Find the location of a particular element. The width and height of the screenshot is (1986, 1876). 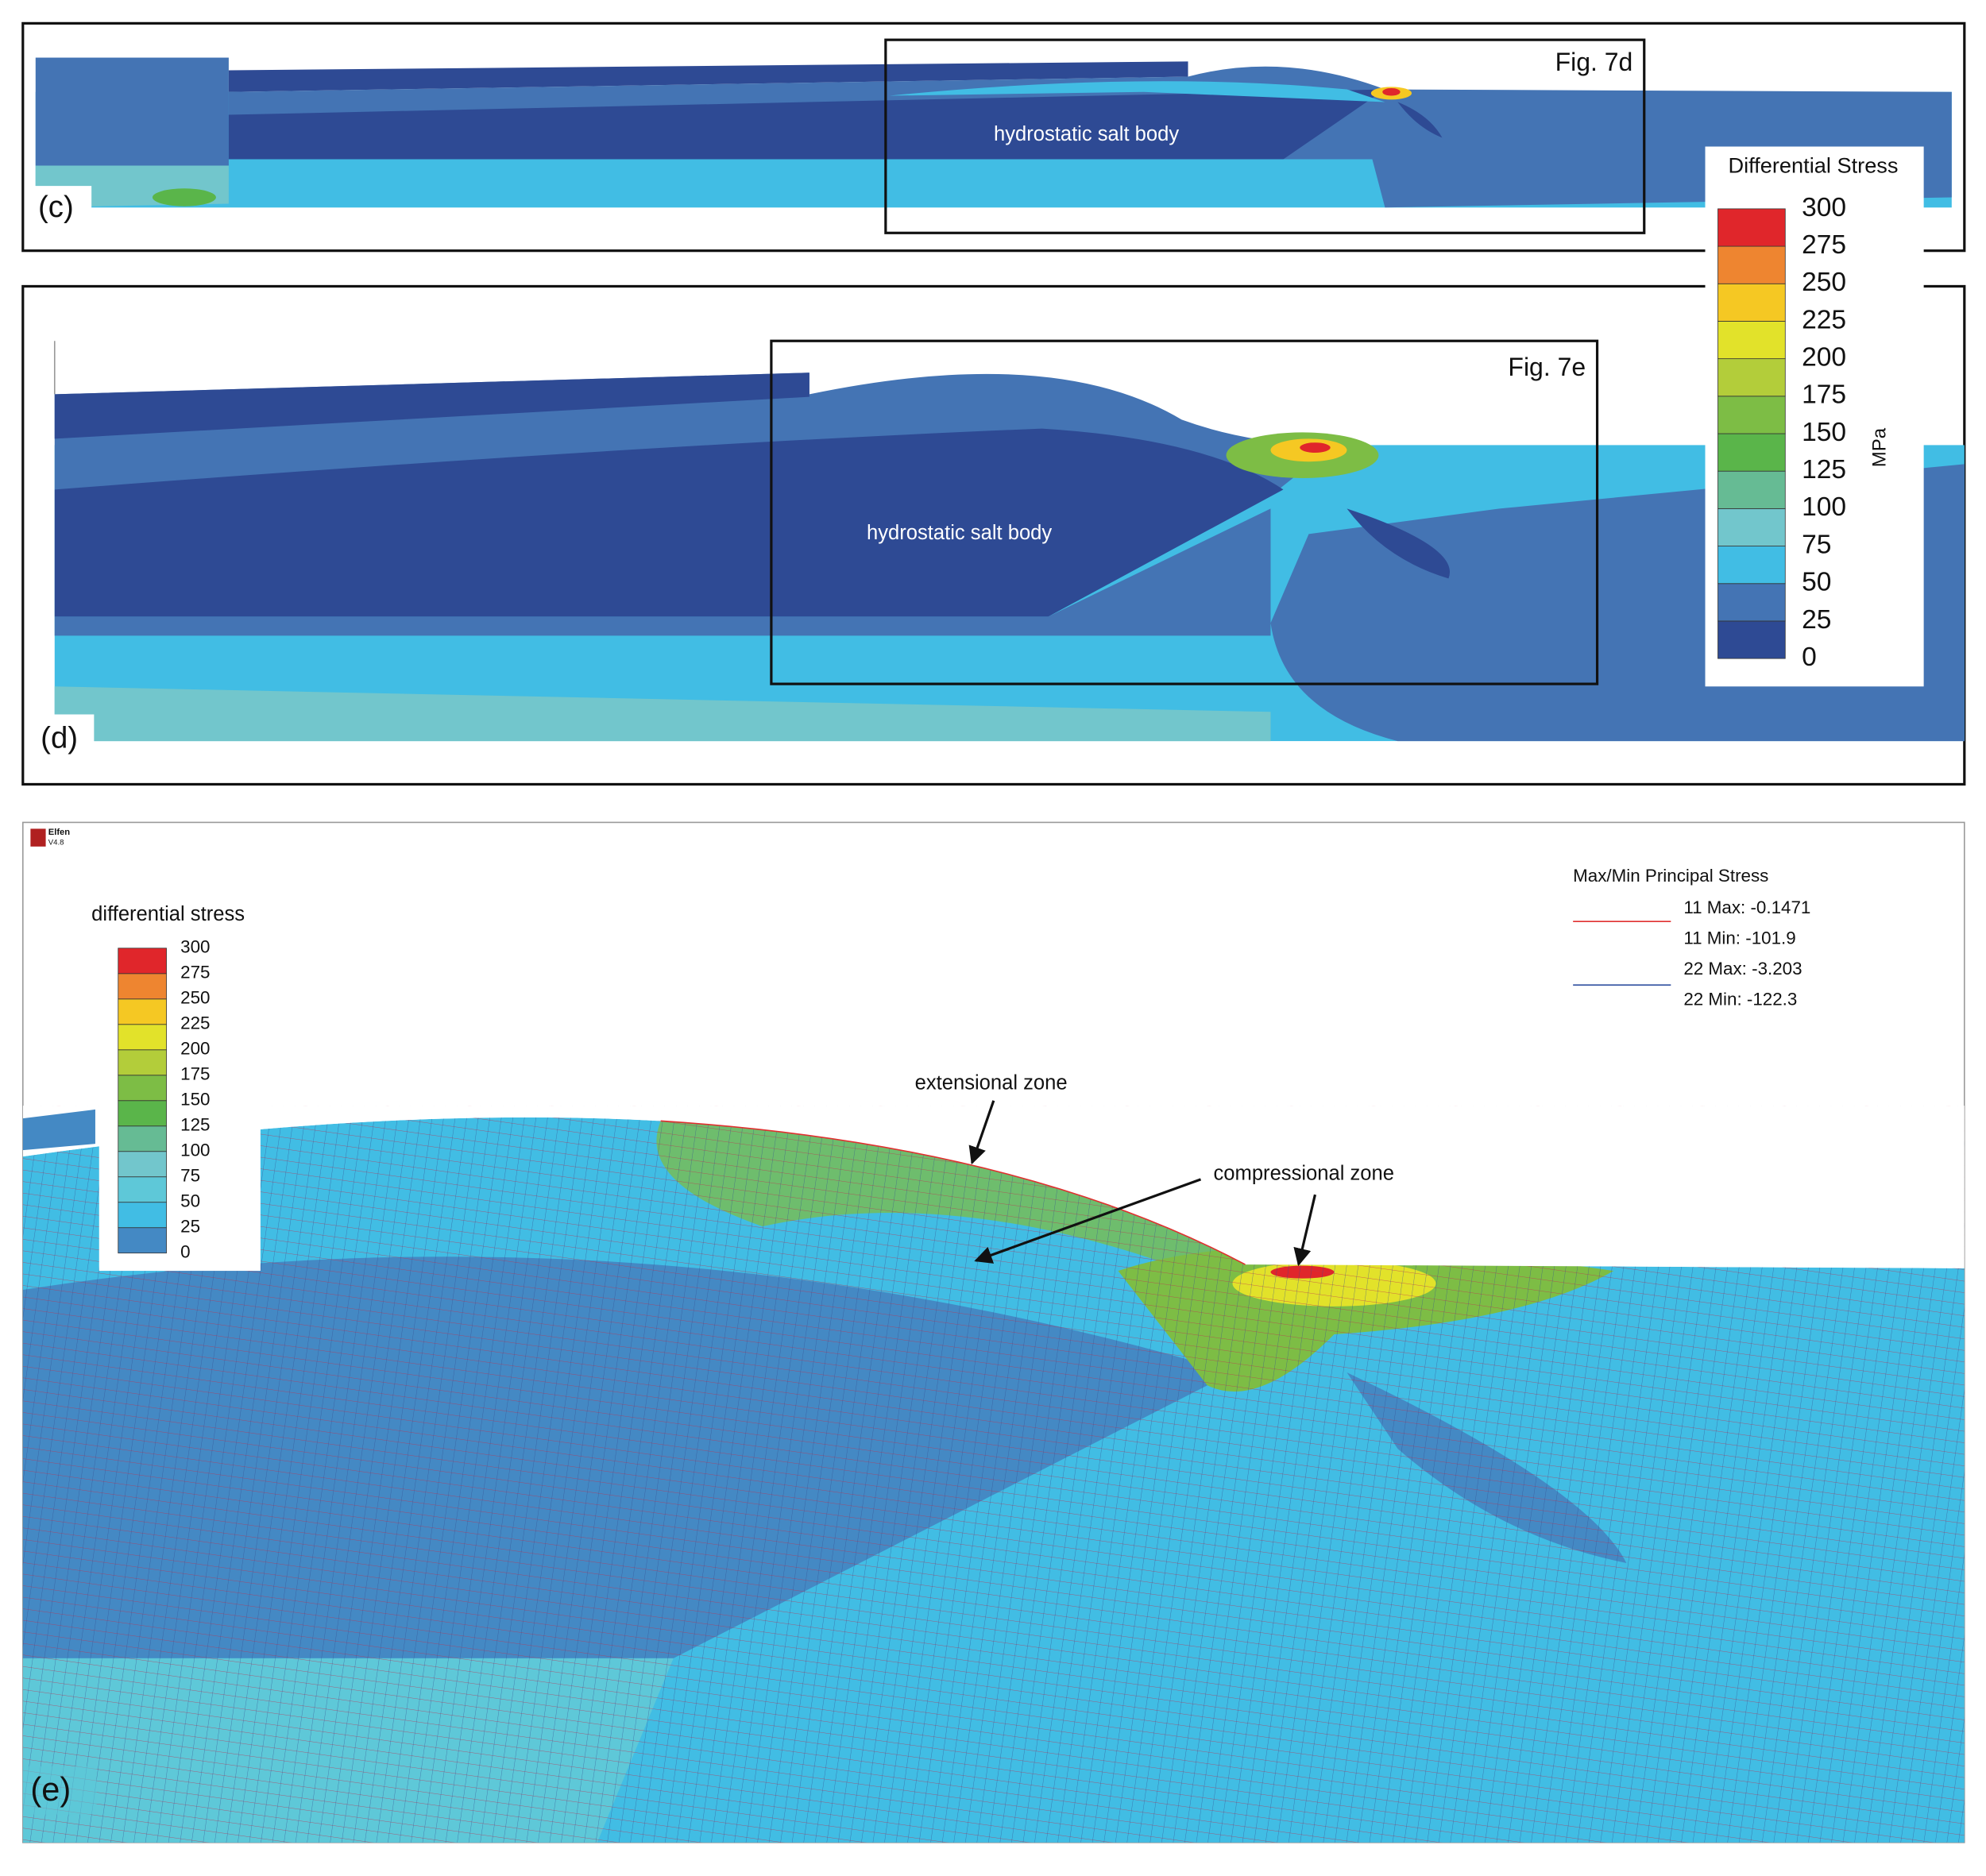

legend-entry: 22 Max: -3.203 is located at coordinates (1742, 969).